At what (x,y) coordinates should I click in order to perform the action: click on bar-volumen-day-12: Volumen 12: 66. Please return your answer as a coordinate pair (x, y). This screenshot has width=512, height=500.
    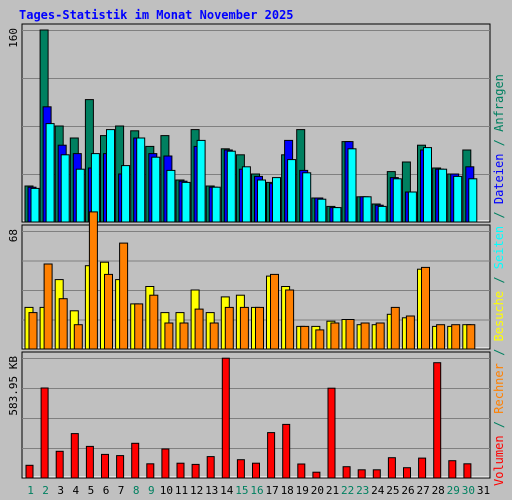
    Looking at the image, I should click on (195, 471).